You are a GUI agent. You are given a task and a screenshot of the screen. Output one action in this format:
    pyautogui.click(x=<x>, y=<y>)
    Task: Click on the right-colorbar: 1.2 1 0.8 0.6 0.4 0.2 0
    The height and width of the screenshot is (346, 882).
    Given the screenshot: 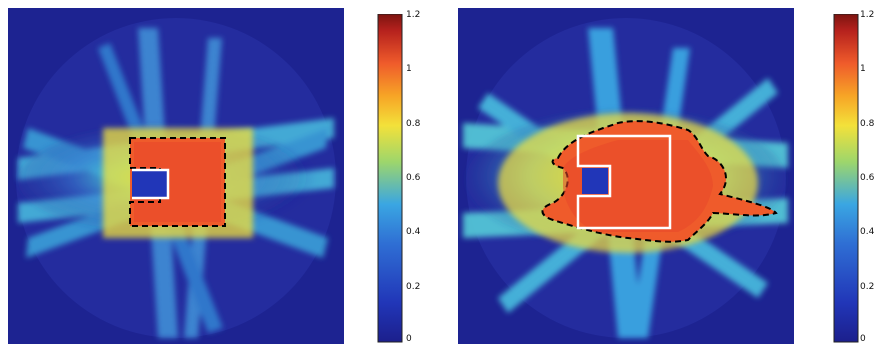 What is the action you would take?
    pyautogui.click(x=857, y=177)
    